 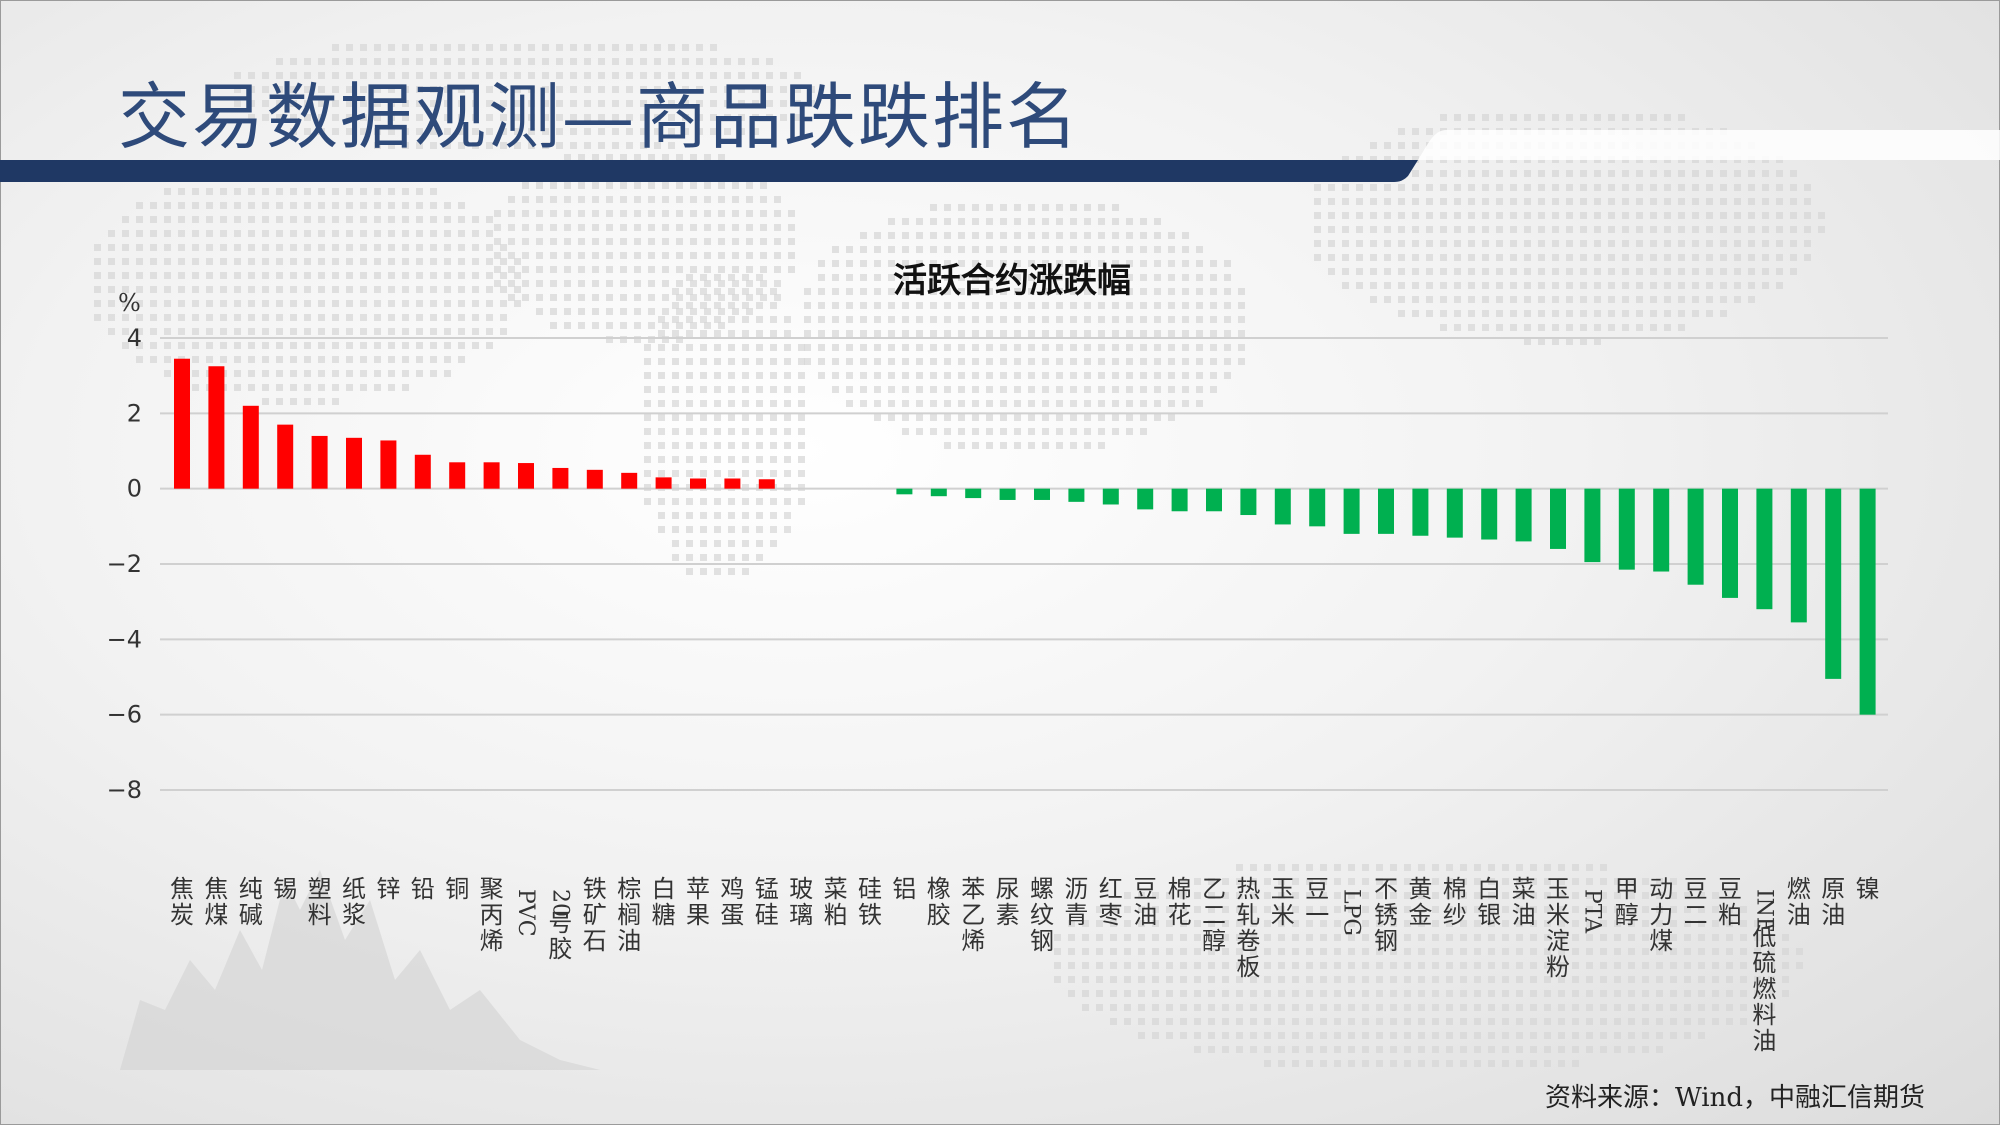 What do you see at coordinates (1012, 281) in the screenshot?
I see `chart-title: 活跃合约涨跌幅` at bounding box center [1012, 281].